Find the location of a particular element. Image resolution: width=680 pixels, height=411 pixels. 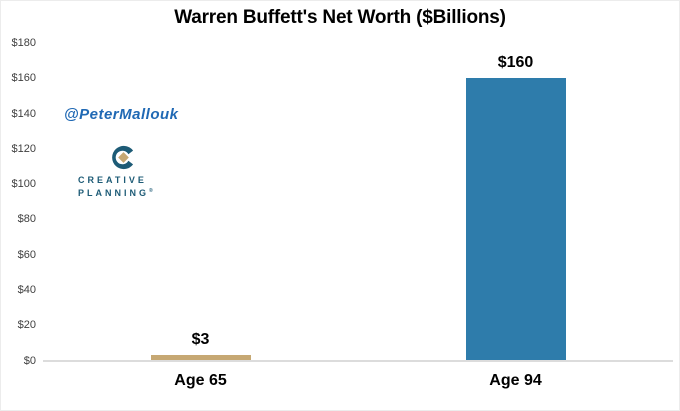

x-axis-line is located at coordinates (358, 360).